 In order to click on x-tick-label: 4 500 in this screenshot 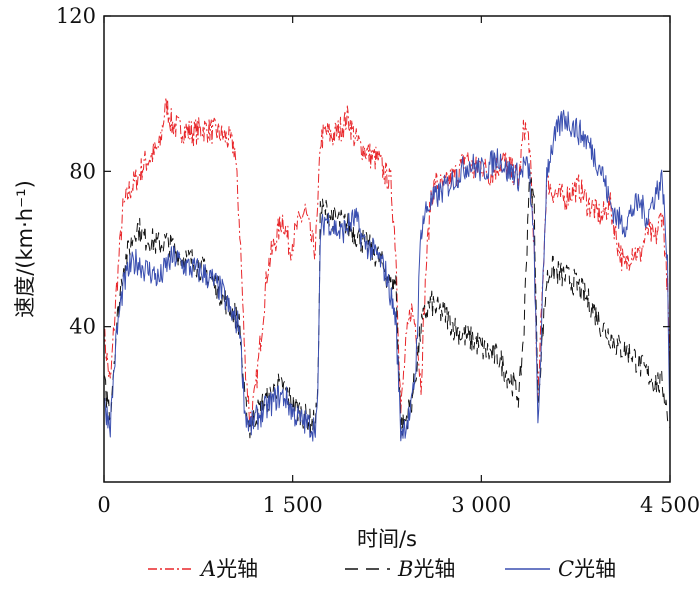, I will do `click(670, 505)`.